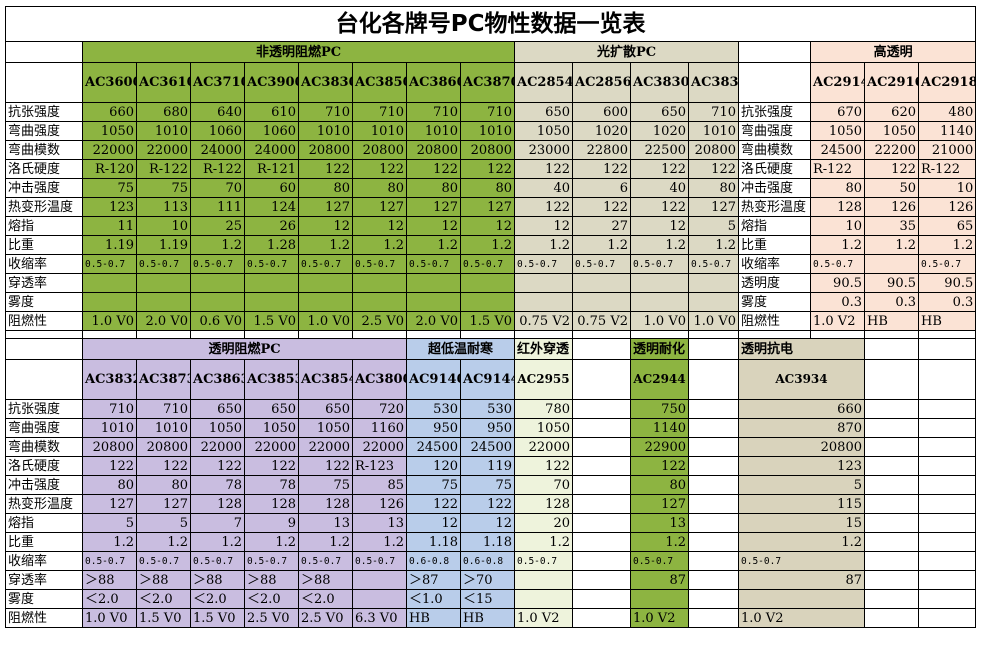 This screenshot has height=645, width=984. I want to click on property-label: 抗张强度, so click(44, 409).